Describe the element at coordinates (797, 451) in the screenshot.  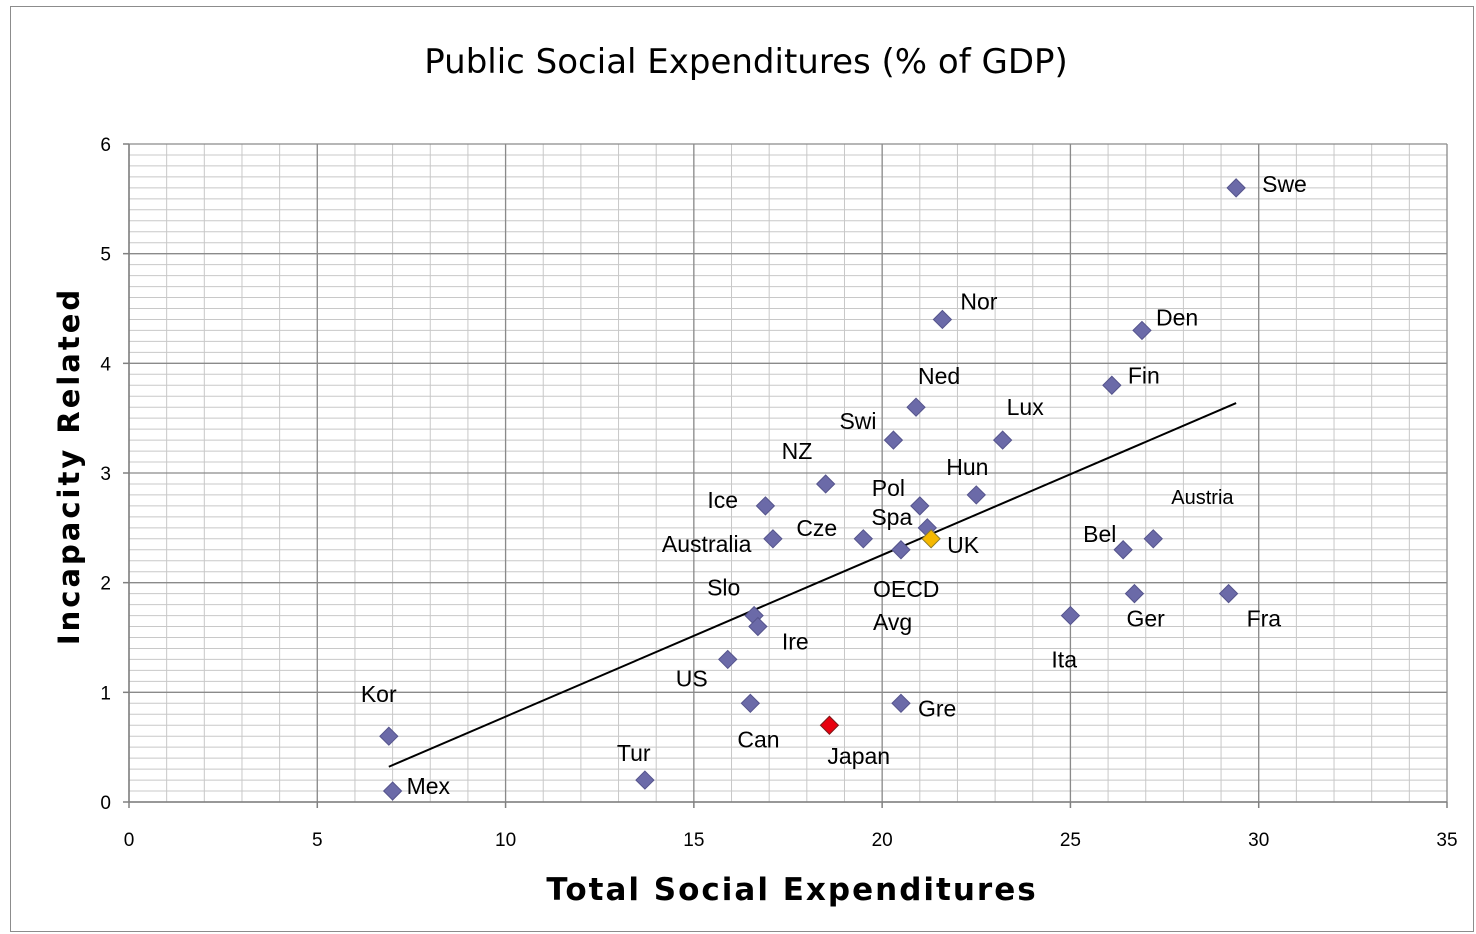
I see `label-nz: NZ` at that location.